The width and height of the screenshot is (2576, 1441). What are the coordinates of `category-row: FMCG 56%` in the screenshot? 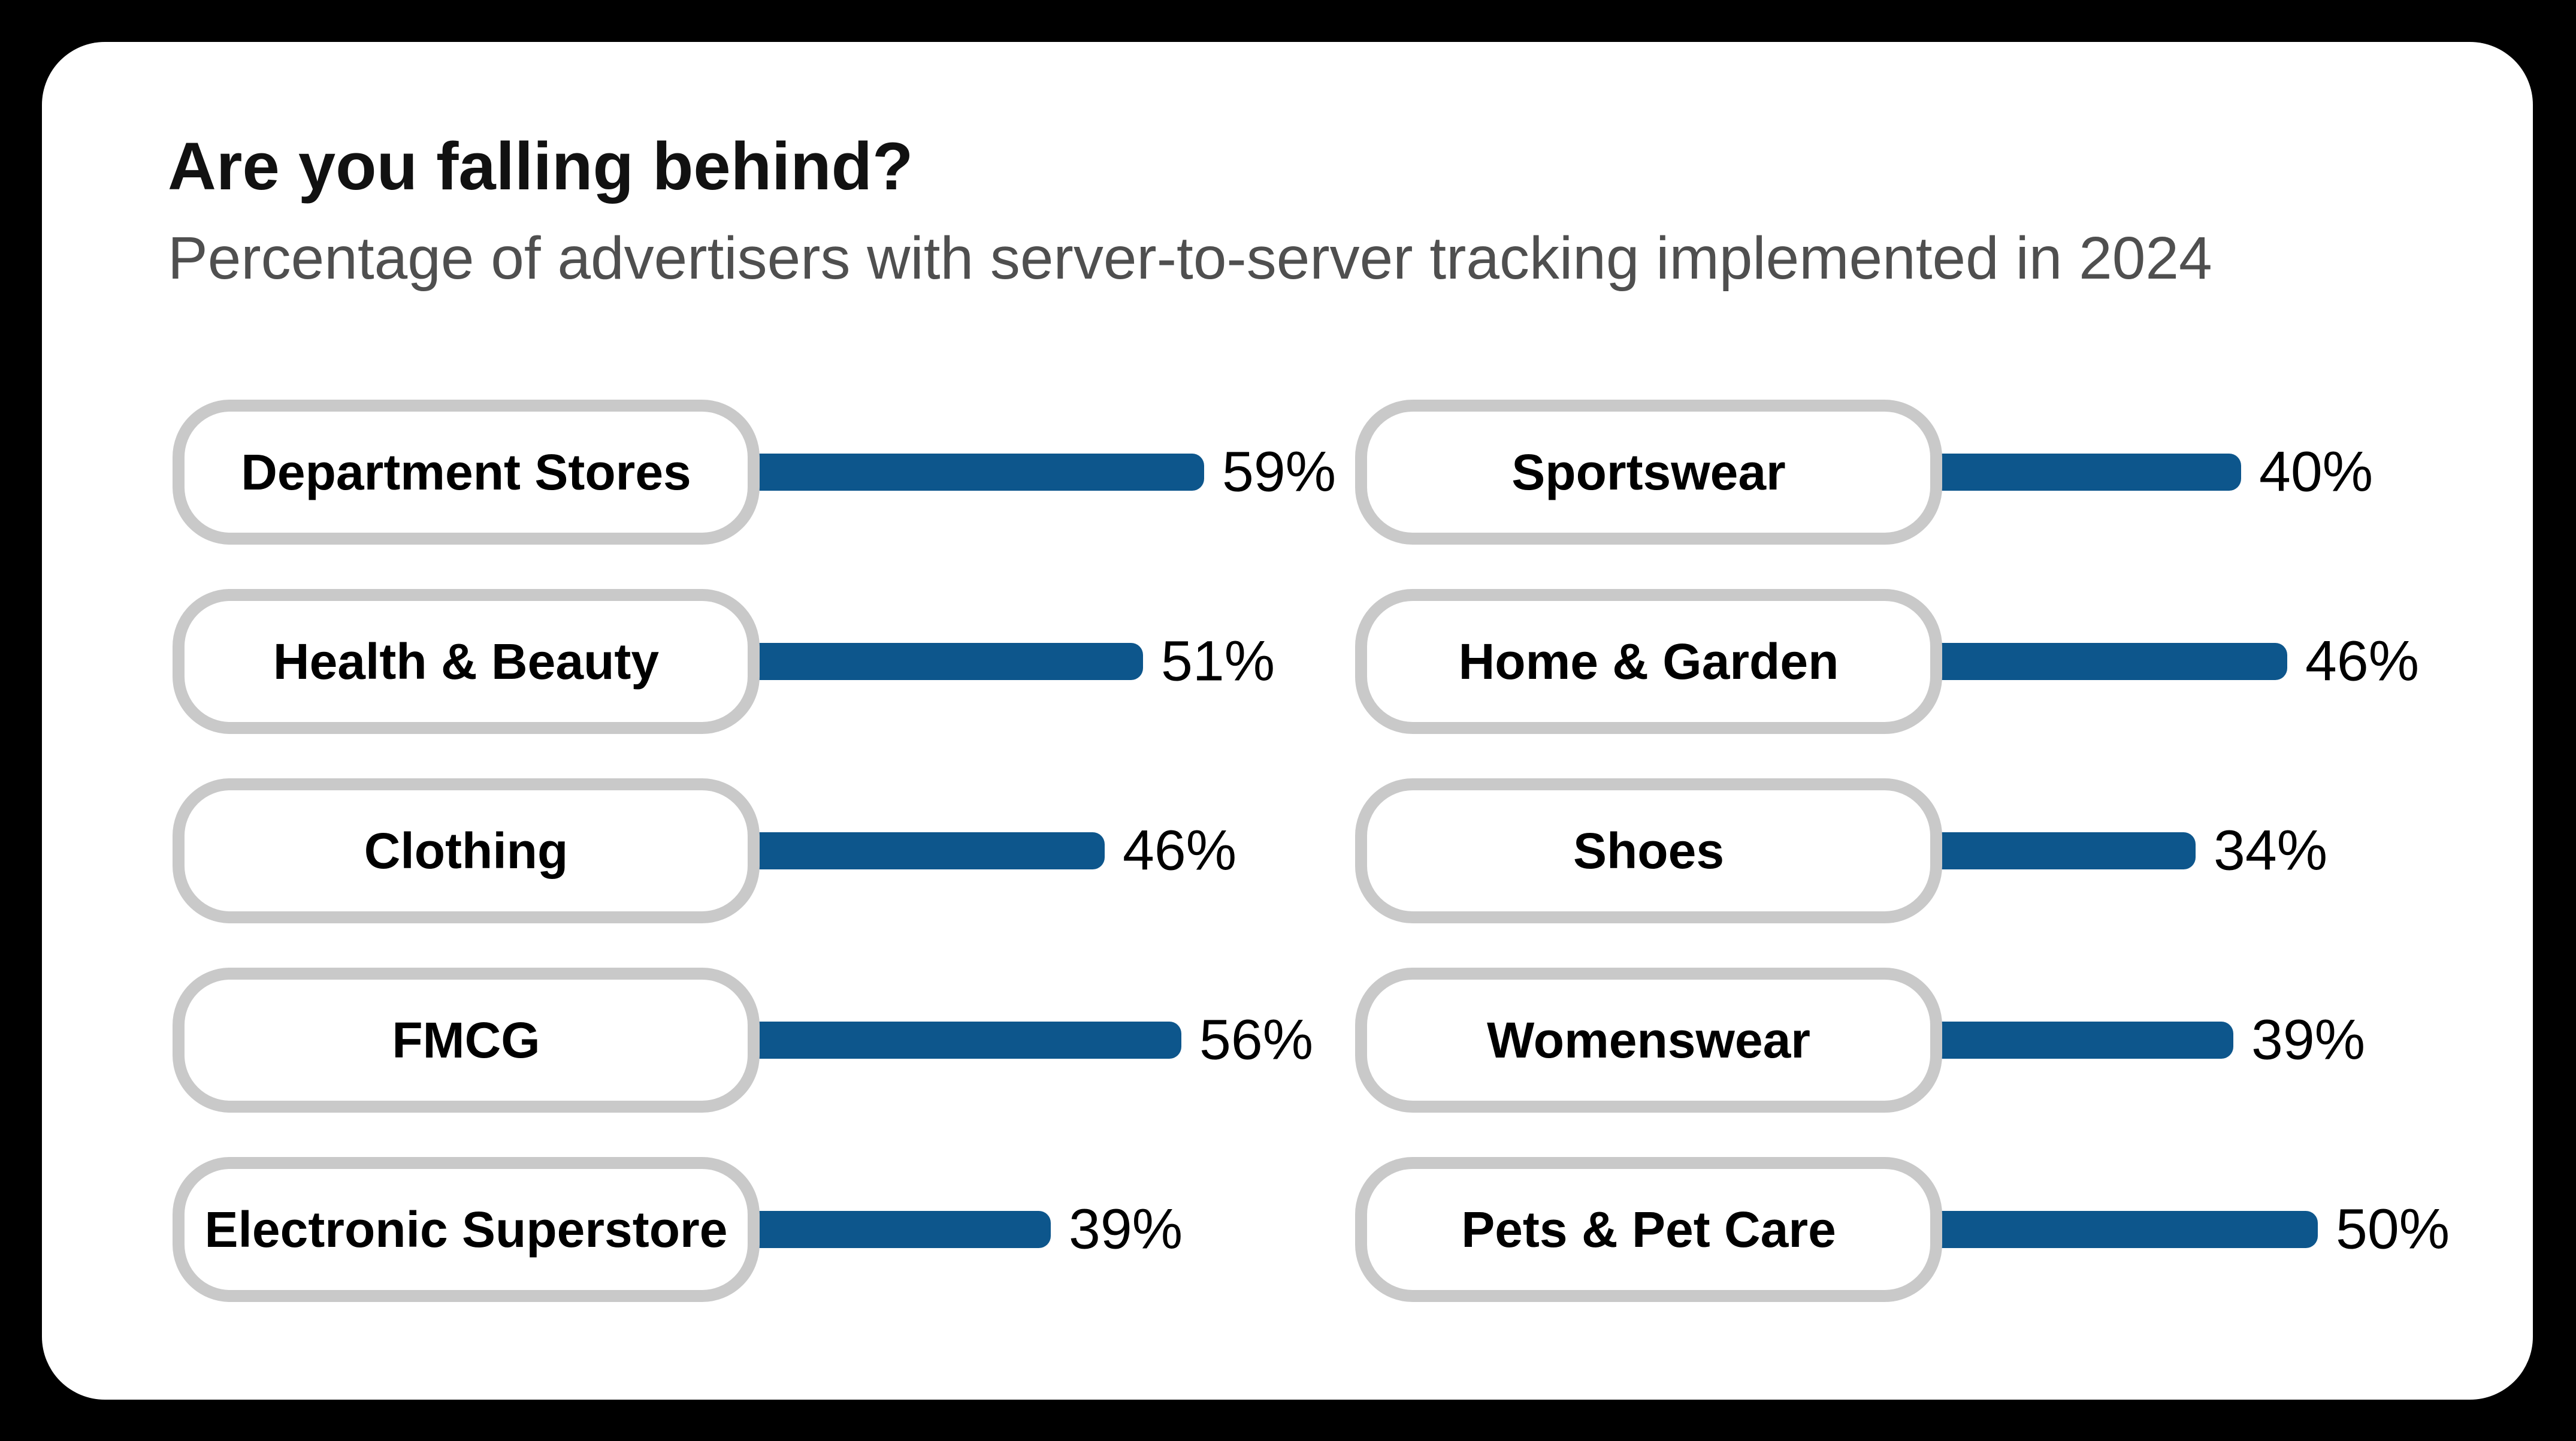 It's located at (764, 1040).